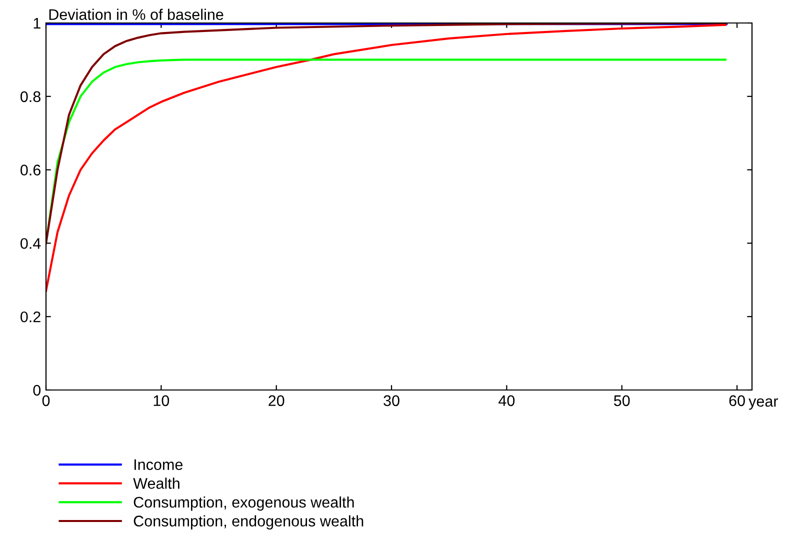 The height and width of the screenshot is (550, 795). Describe the element at coordinates (30, 316) in the screenshot. I see `y-tick-label: 0.2` at that location.